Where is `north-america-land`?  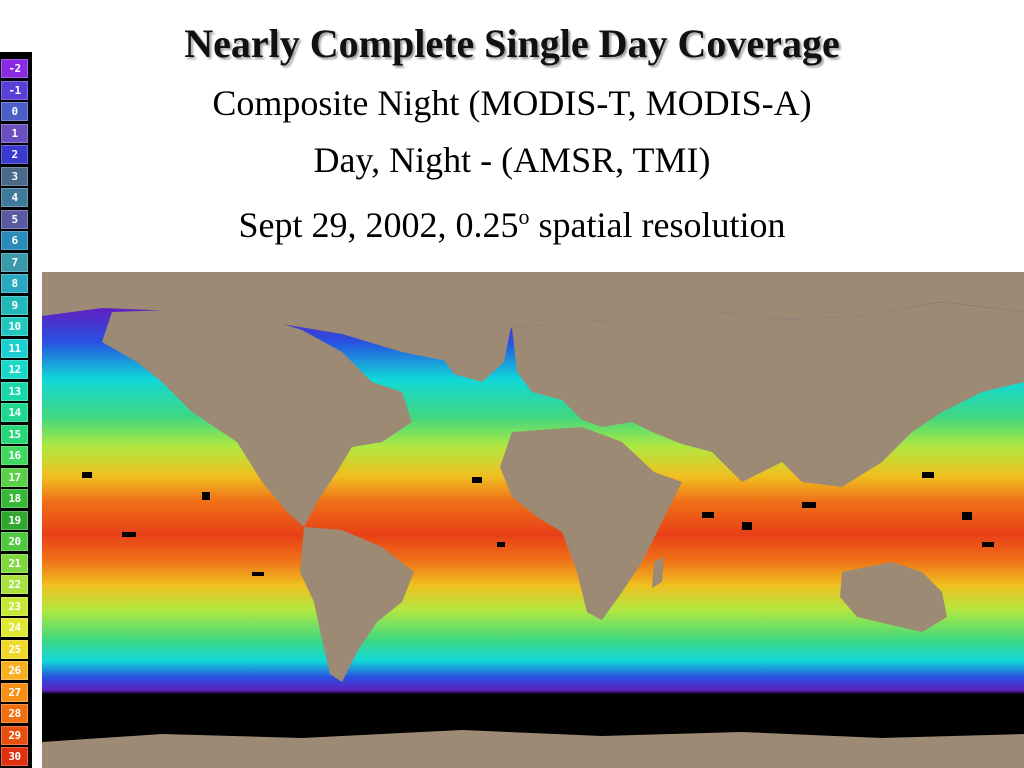
north-america-land is located at coordinates (257, 417).